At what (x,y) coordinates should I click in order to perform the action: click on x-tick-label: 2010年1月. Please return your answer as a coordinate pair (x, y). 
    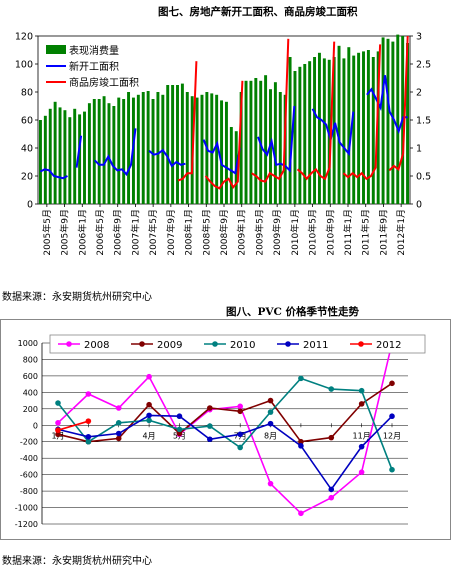
    Looking at the image, I should click on (295, 232).